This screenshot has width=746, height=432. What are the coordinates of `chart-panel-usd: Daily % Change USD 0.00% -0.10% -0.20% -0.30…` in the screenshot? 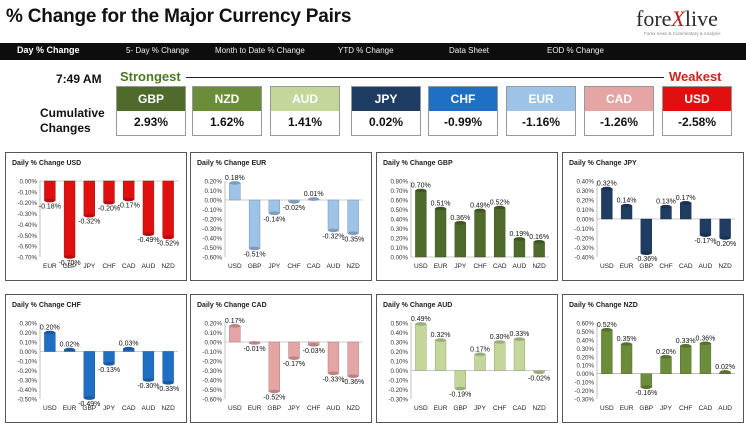 It's located at (96, 216).